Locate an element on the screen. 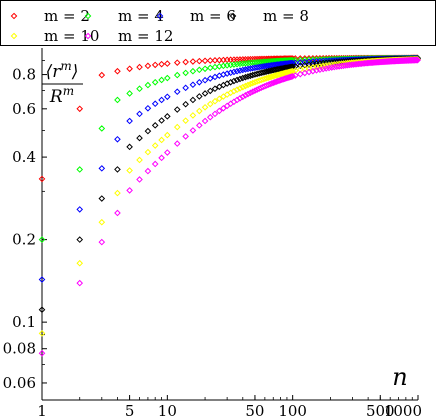 This screenshot has width=436, height=418. legend-label: m = 12 is located at coordinates (145, 36).